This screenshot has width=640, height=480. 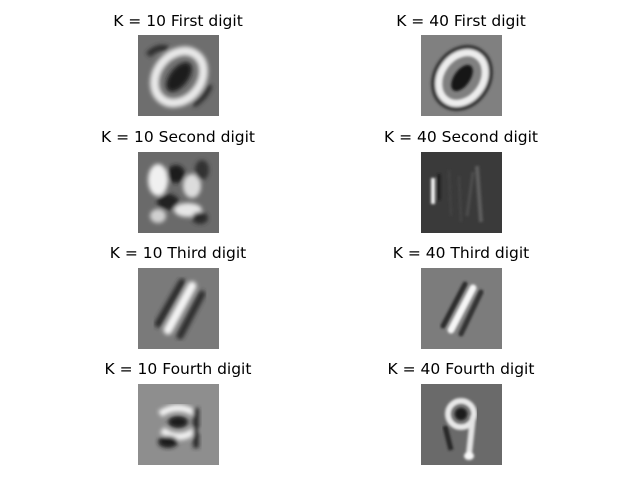 What do you see at coordinates (178, 21) in the screenshot?
I see `panel-title: K = 10 First digit` at bounding box center [178, 21].